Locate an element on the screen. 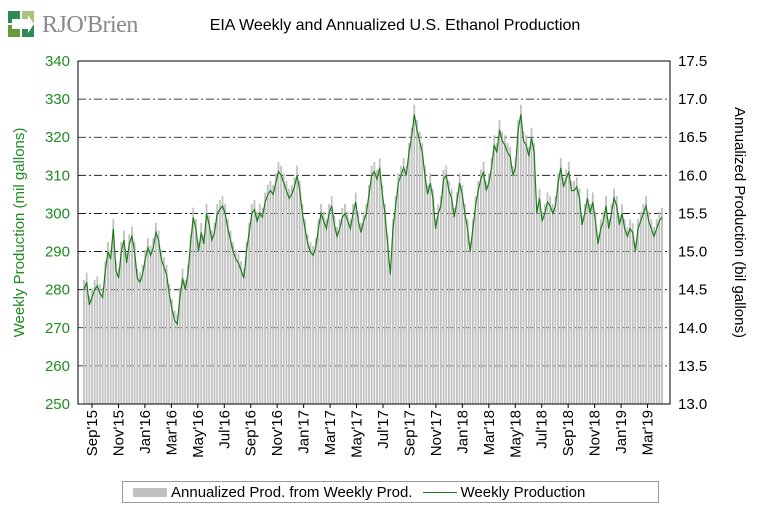 The width and height of the screenshot is (763, 516). right-tick-label: 15.5 is located at coordinates (692, 213).